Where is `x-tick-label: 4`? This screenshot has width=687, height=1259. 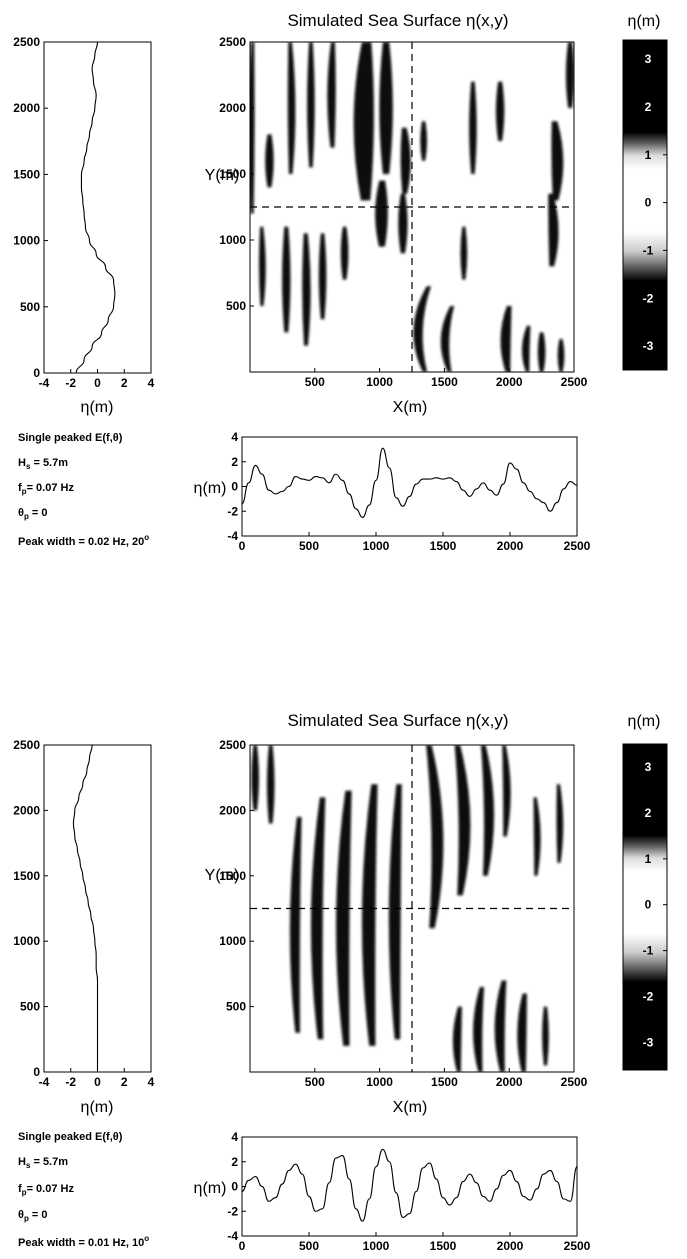 x-tick-label: 4 is located at coordinates (151, 1082).